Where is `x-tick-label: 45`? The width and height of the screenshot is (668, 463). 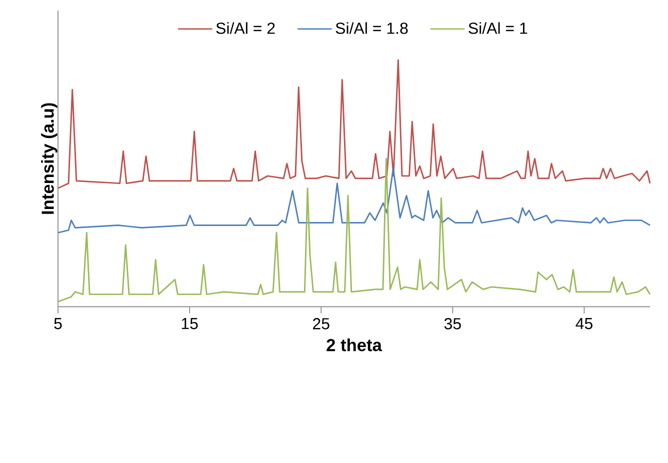 x-tick-label: 45 is located at coordinates (584, 324).